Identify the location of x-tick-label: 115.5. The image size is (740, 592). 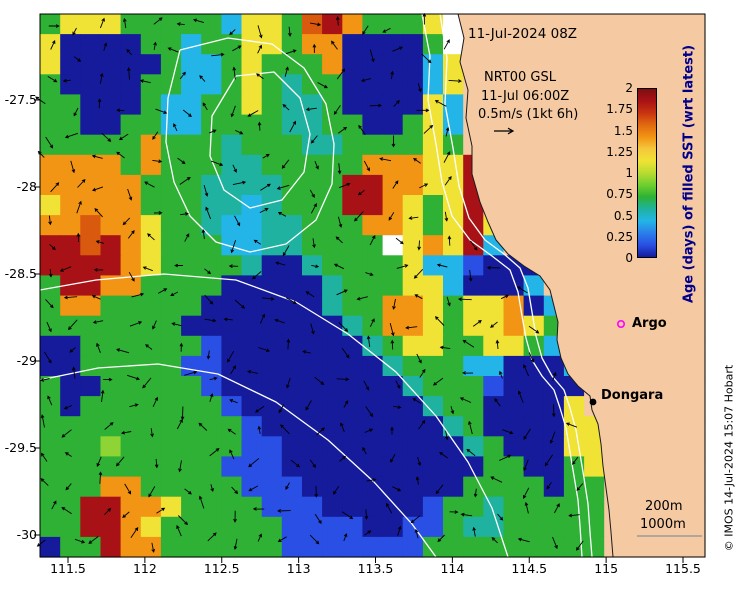
(683, 568).